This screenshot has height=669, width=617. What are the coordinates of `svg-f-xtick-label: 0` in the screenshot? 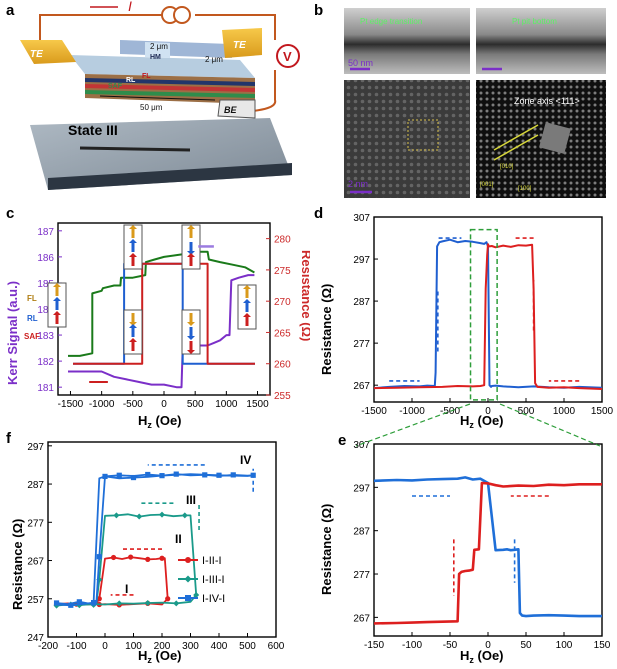 It's located at (105, 646).